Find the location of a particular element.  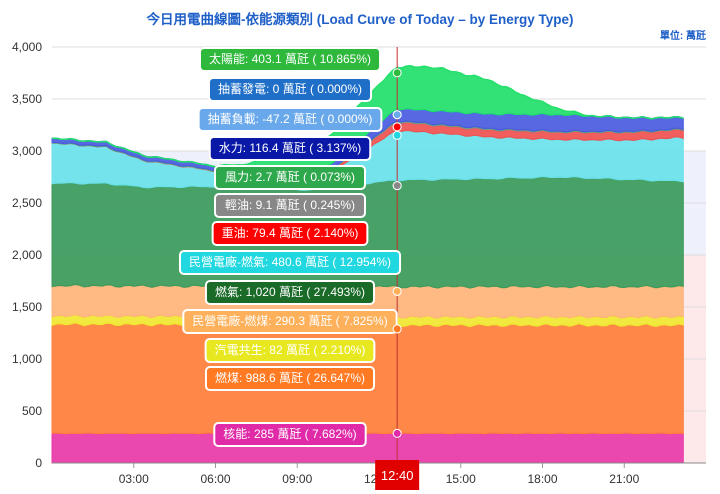

tooltip-text: 水力: 116.4 萬瓩 ( 3.137%) is located at coordinates (290, 148).